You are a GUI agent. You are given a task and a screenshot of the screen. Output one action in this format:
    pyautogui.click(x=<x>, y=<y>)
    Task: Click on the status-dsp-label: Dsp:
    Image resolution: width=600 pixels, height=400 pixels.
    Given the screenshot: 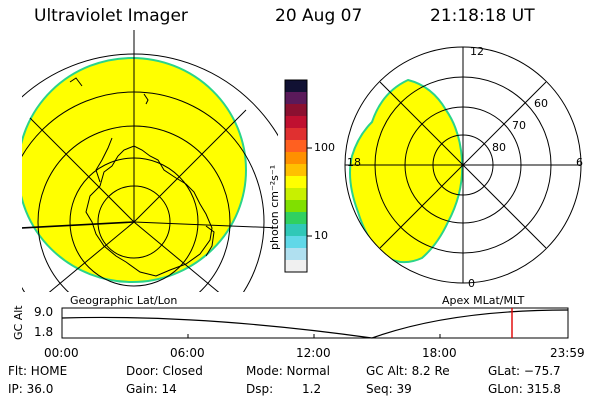 What is the action you would take?
    pyautogui.click(x=260, y=389)
    